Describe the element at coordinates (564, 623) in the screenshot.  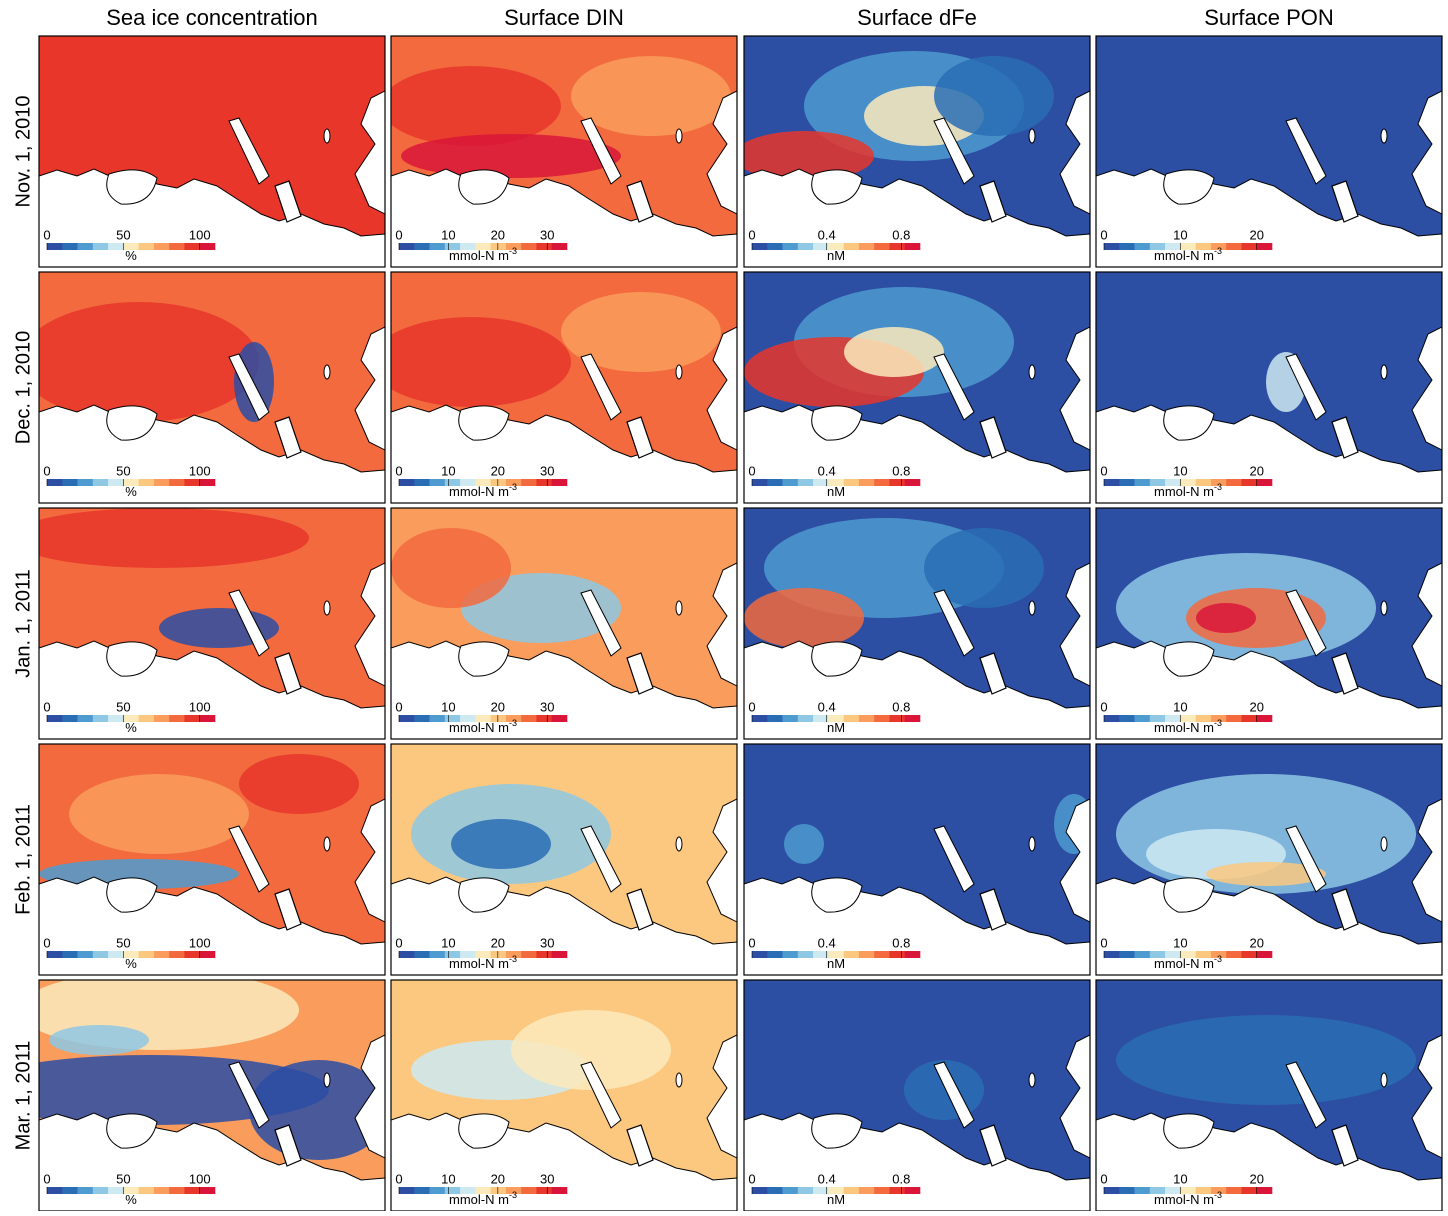
I see `map-panel: 0 10 20 30 mmol-N m-3` at that location.